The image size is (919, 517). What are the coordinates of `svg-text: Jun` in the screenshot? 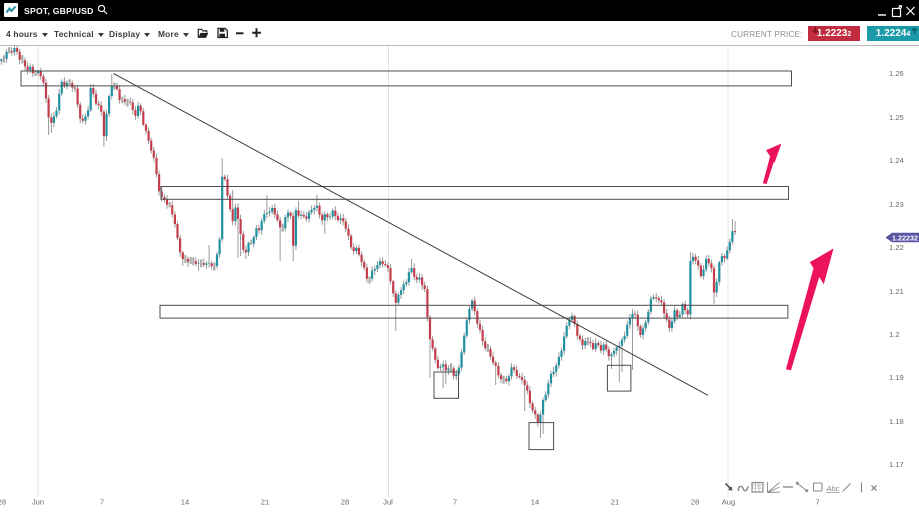 It's located at (38, 502).